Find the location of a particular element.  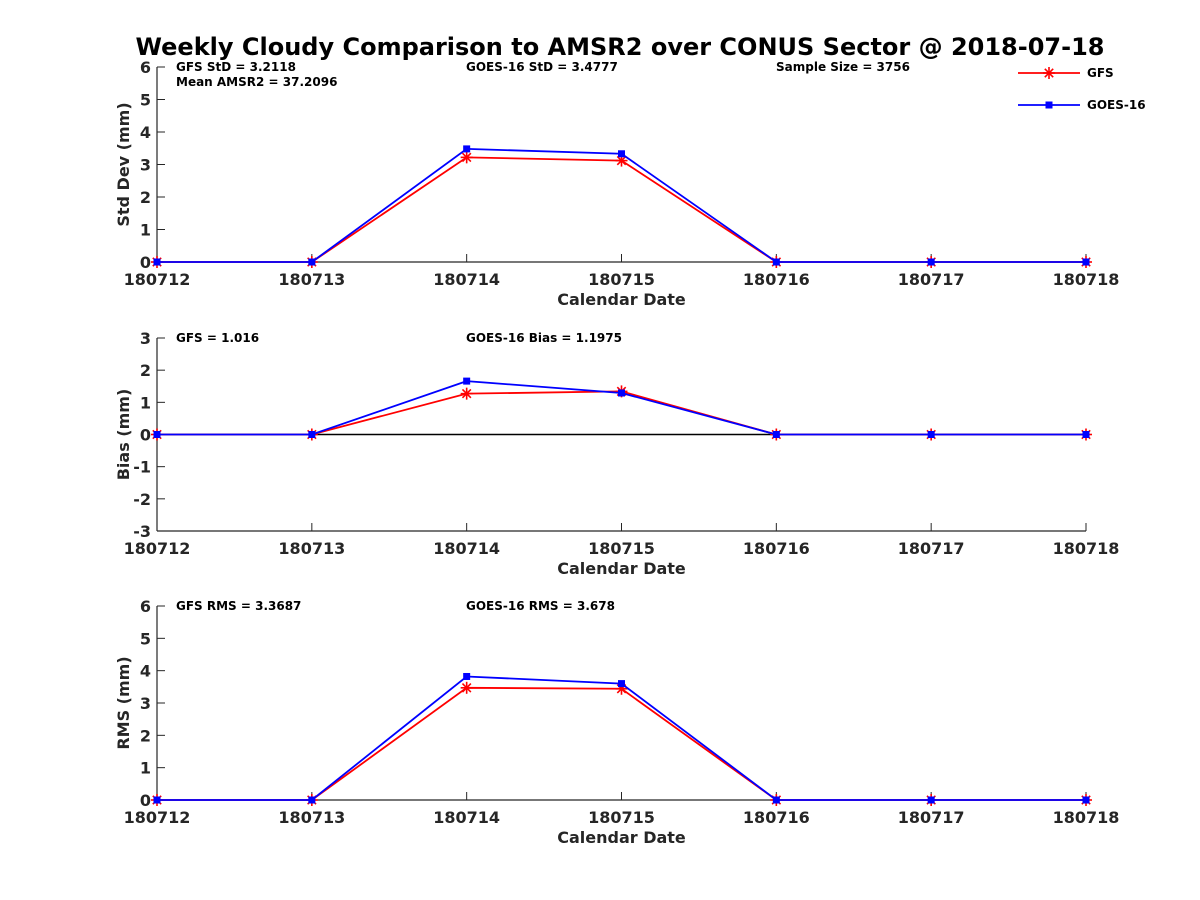

stat-annotation: Mean AMSR2 = 37.2096 is located at coordinates (256, 82).